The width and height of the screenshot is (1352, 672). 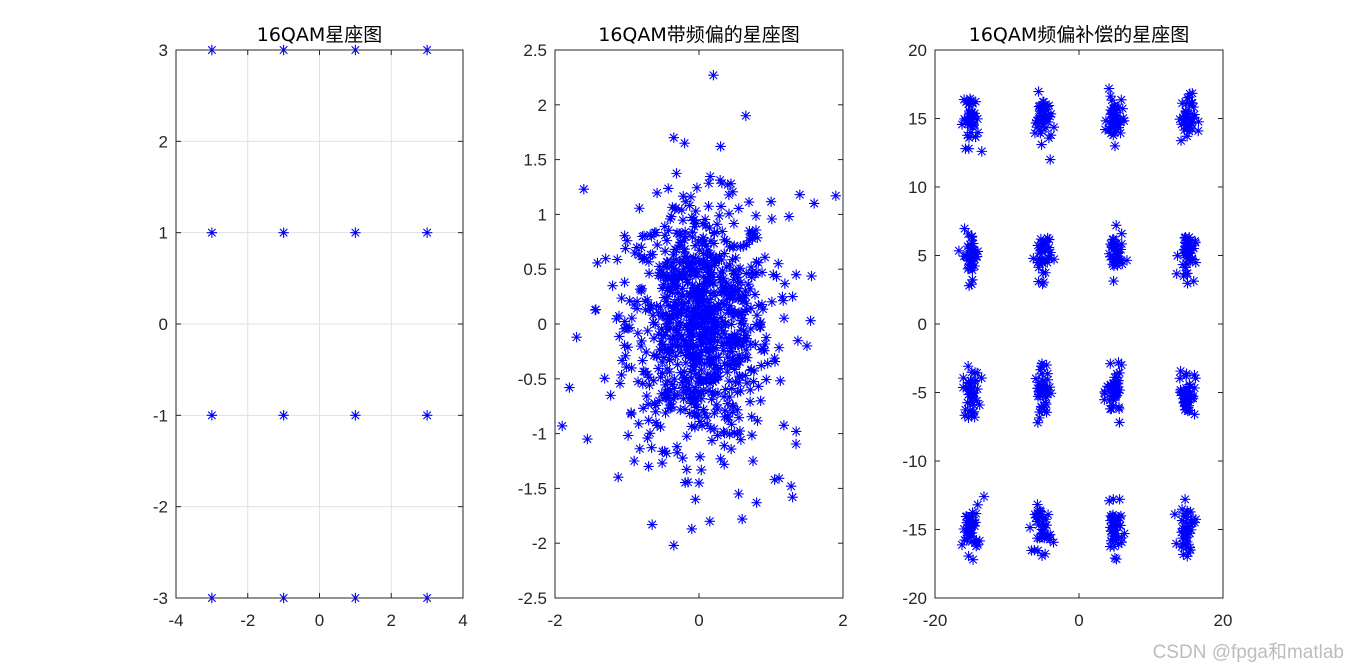 What do you see at coordinates (539, 434) in the screenshot?
I see `y-tick-label: -1` at bounding box center [539, 434].